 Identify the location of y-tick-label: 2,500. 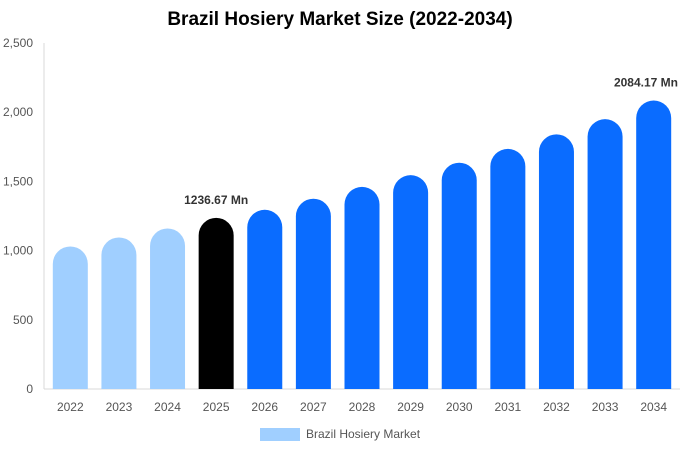
(18, 43).